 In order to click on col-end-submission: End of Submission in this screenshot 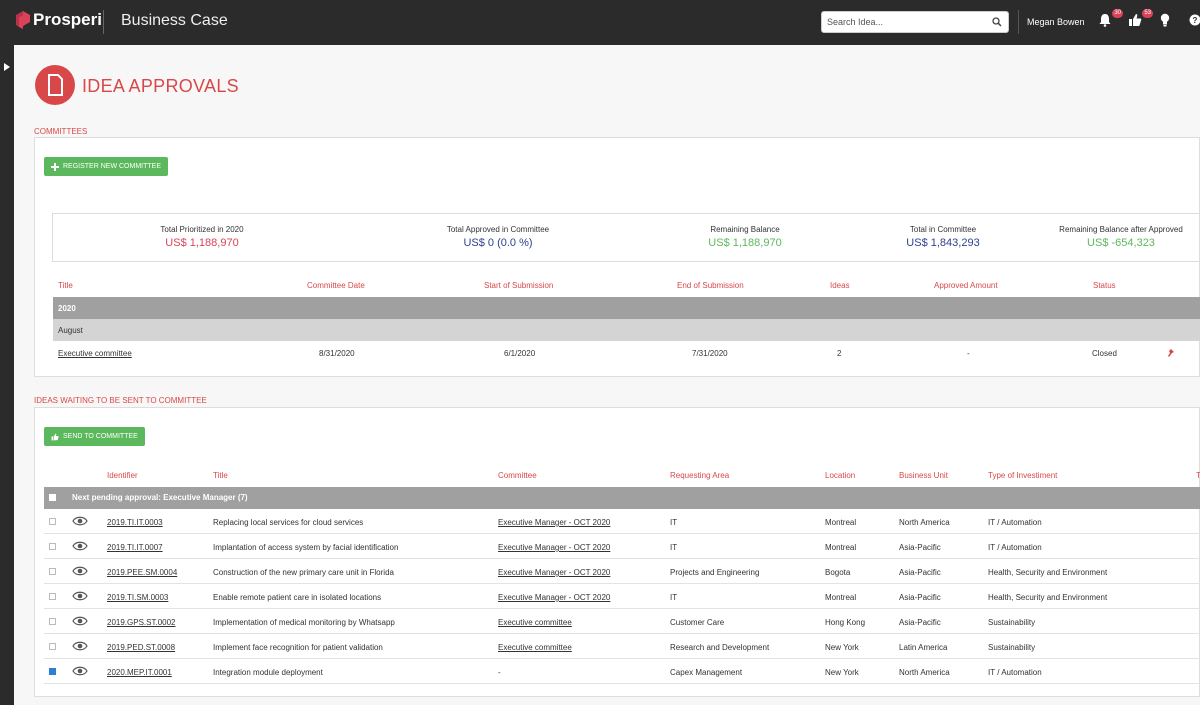, I will do `click(710, 285)`.